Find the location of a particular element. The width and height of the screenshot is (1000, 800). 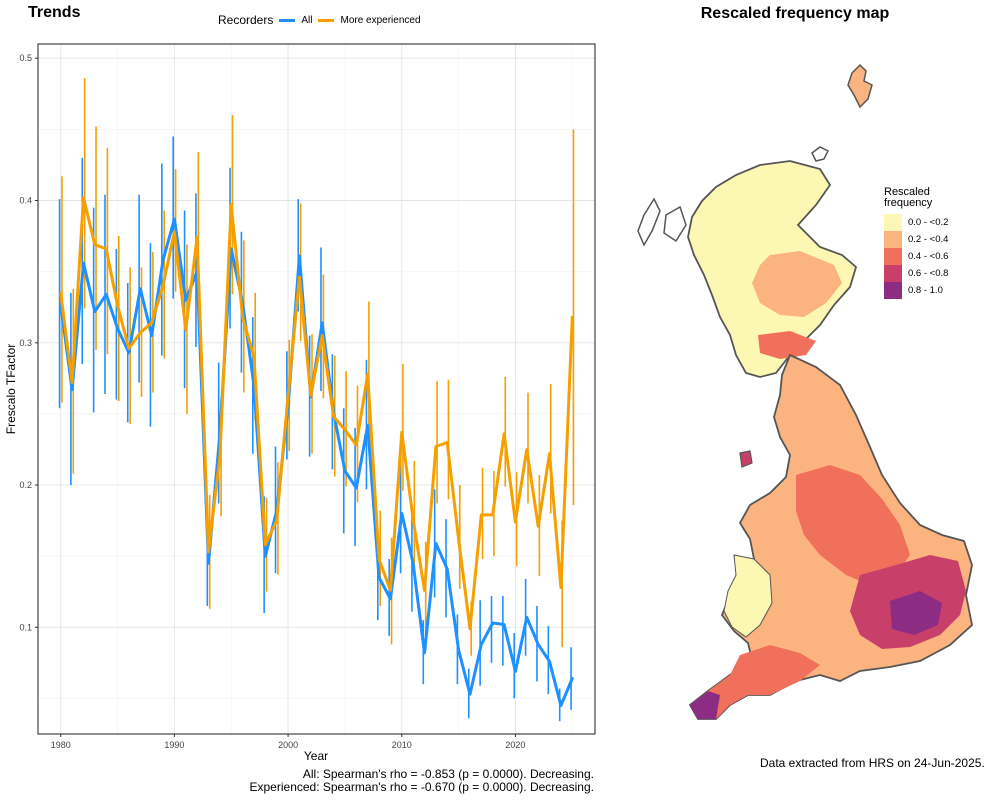

legend-key-all is located at coordinates (287, 20).